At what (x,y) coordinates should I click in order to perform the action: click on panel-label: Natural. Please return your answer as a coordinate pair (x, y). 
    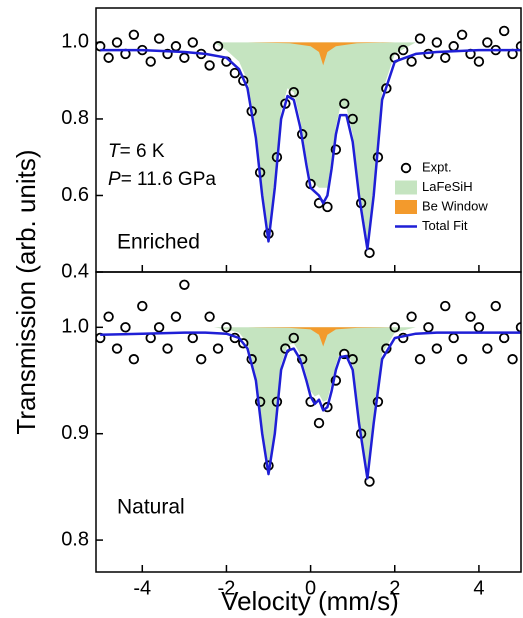
    Looking at the image, I should click on (151, 507).